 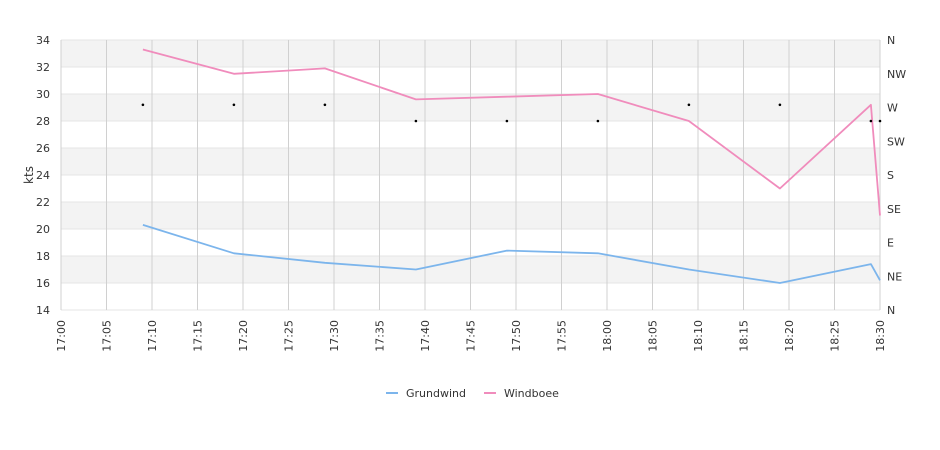 What do you see at coordinates (880, 336) in the screenshot?
I see `x-tick-label: 18:30` at bounding box center [880, 336].